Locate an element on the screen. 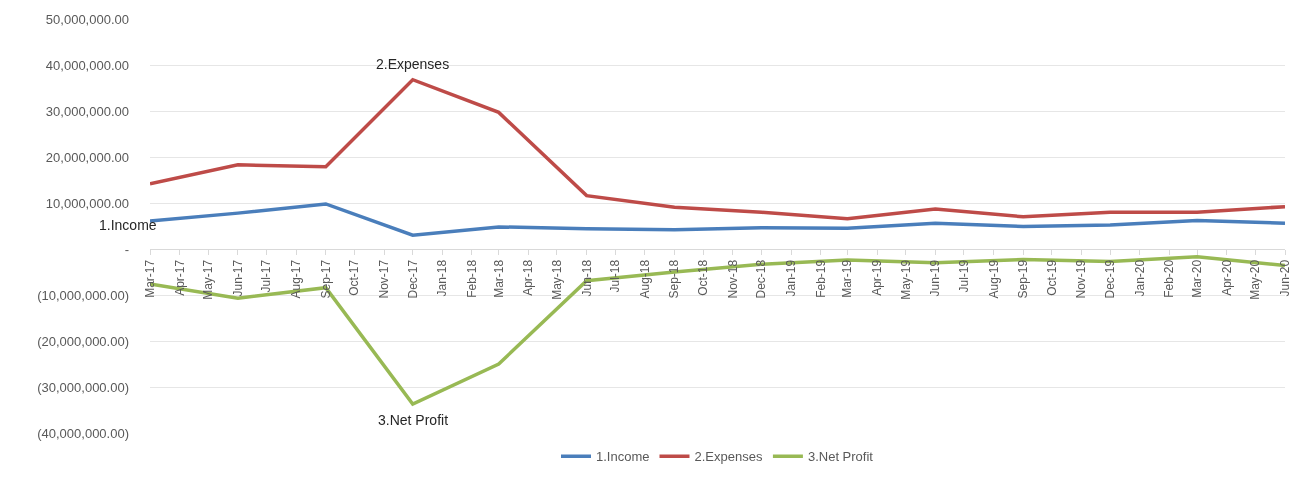  x-tick-label: Feb-20 is located at coordinates (1169, 278).